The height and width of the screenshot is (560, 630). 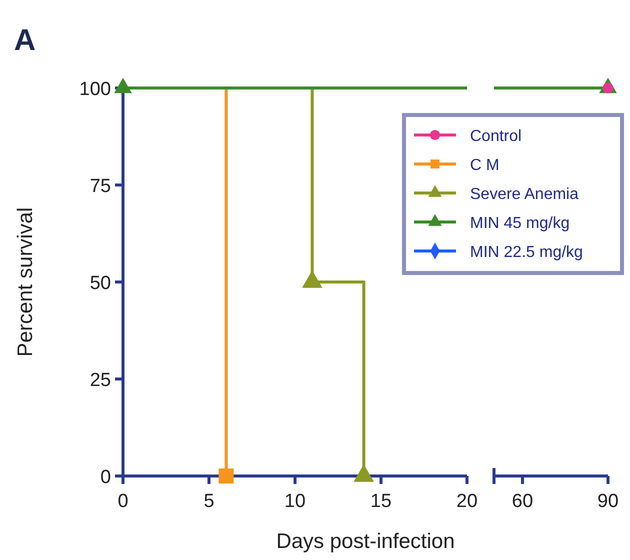 What do you see at coordinates (467, 501) in the screenshot?
I see `x-tick-label: 20` at bounding box center [467, 501].